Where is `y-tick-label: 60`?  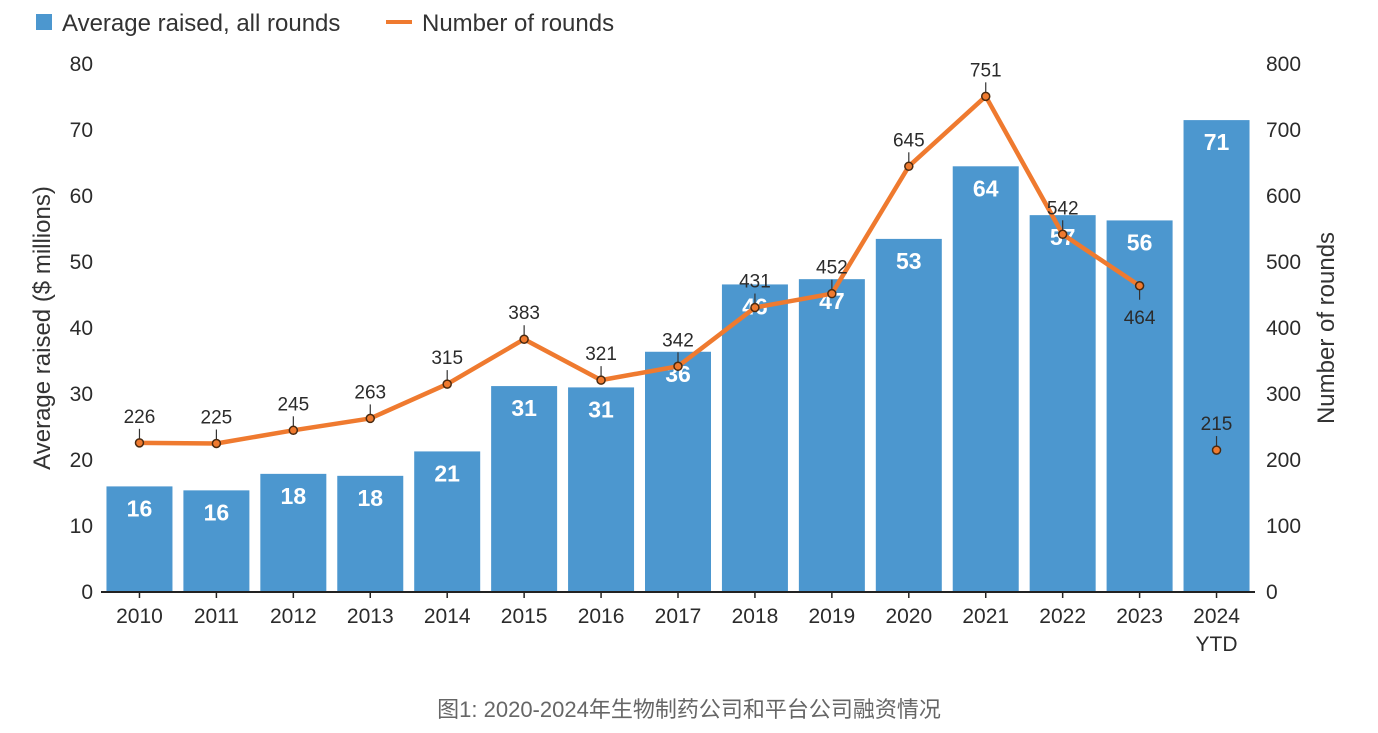 y-tick-label: 60 is located at coordinates (81, 196).